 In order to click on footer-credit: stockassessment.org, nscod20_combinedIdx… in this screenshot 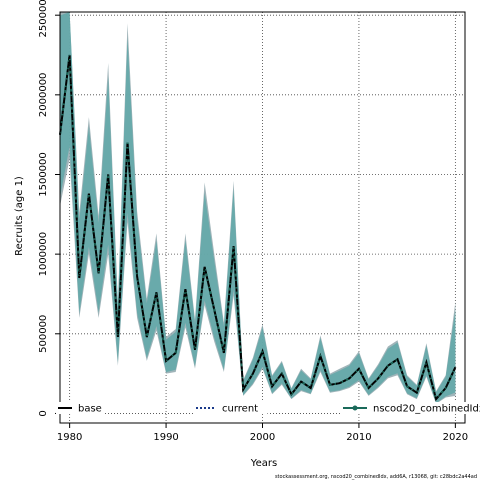, I will do `click(376, 477)`.